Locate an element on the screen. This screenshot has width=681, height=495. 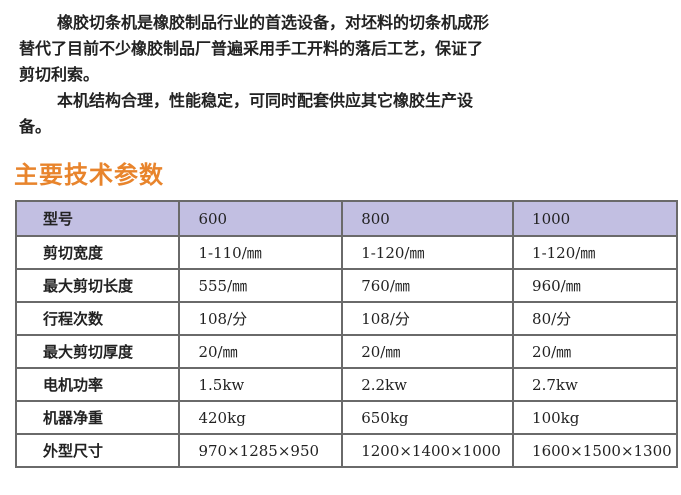
cell-value: 420kg is located at coordinates (261, 417).